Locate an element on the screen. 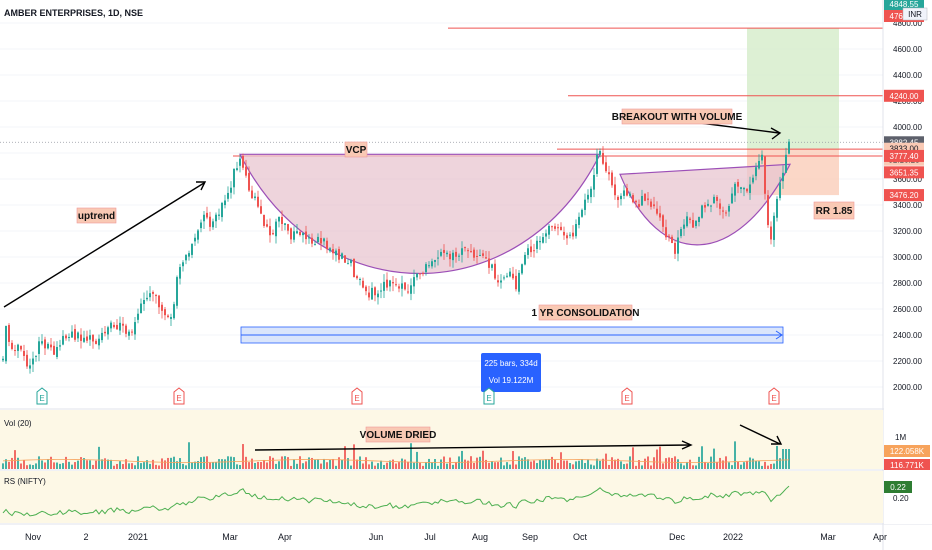 The image size is (932, 550). svg-text: 116.771K is located at coordinates (907, 465).